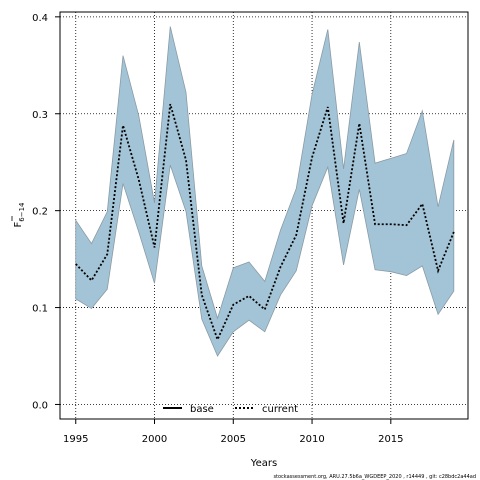 Image resolution: width=480 pixels, height=480 pixels. I want to click on y-tick-label: 0.1, so click(40, 309).